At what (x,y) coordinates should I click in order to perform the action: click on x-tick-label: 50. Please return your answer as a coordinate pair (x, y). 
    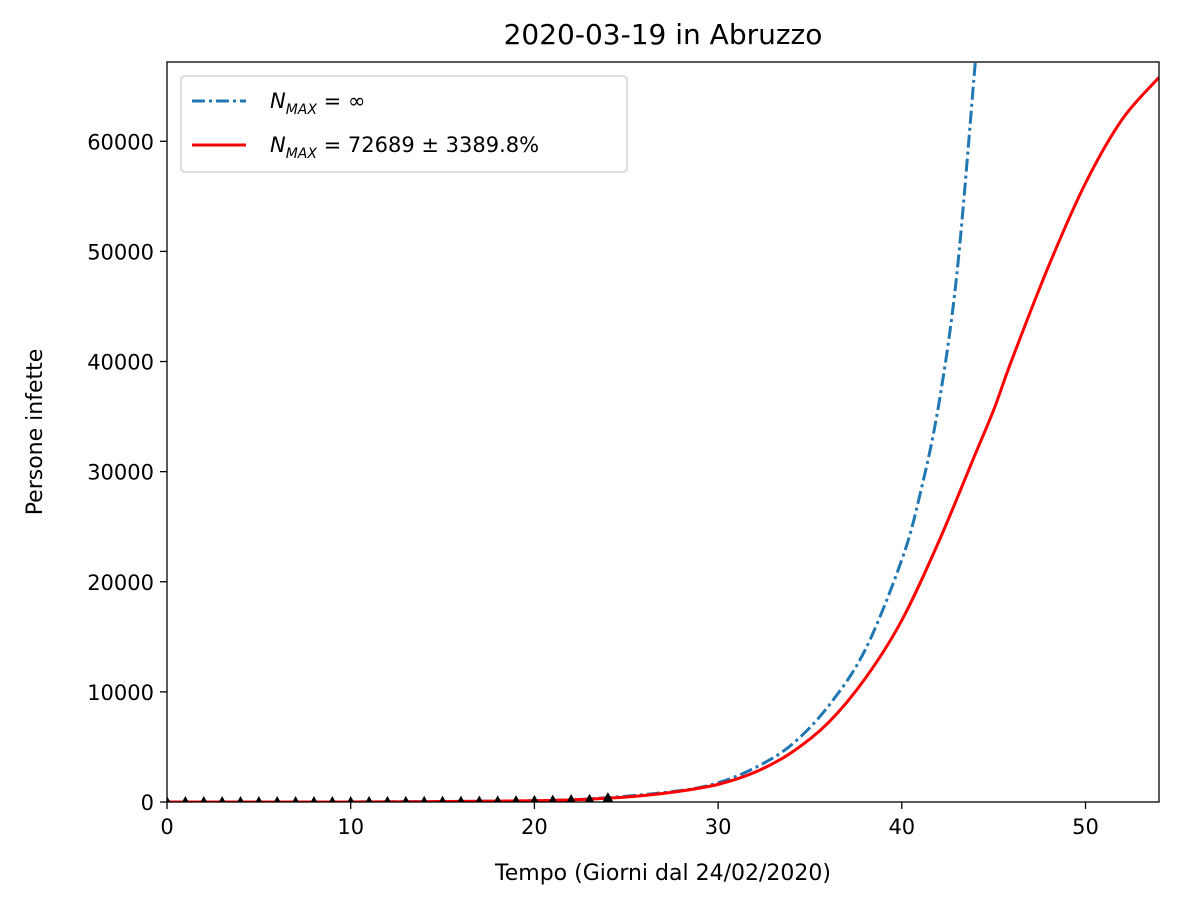
    Looking at the image, I should click on (1085, 827).